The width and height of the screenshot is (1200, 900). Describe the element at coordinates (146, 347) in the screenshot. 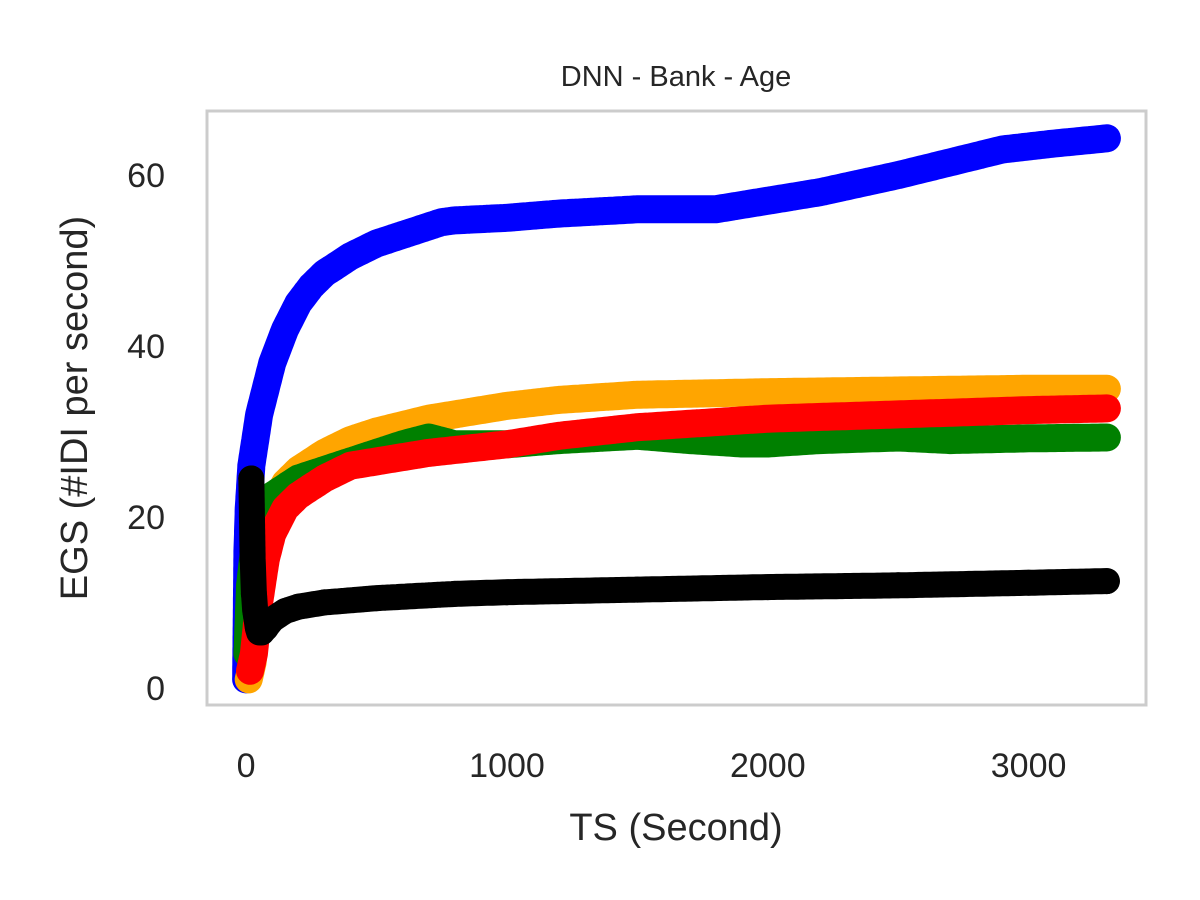

I see `y-tick-label: 40` at that location.